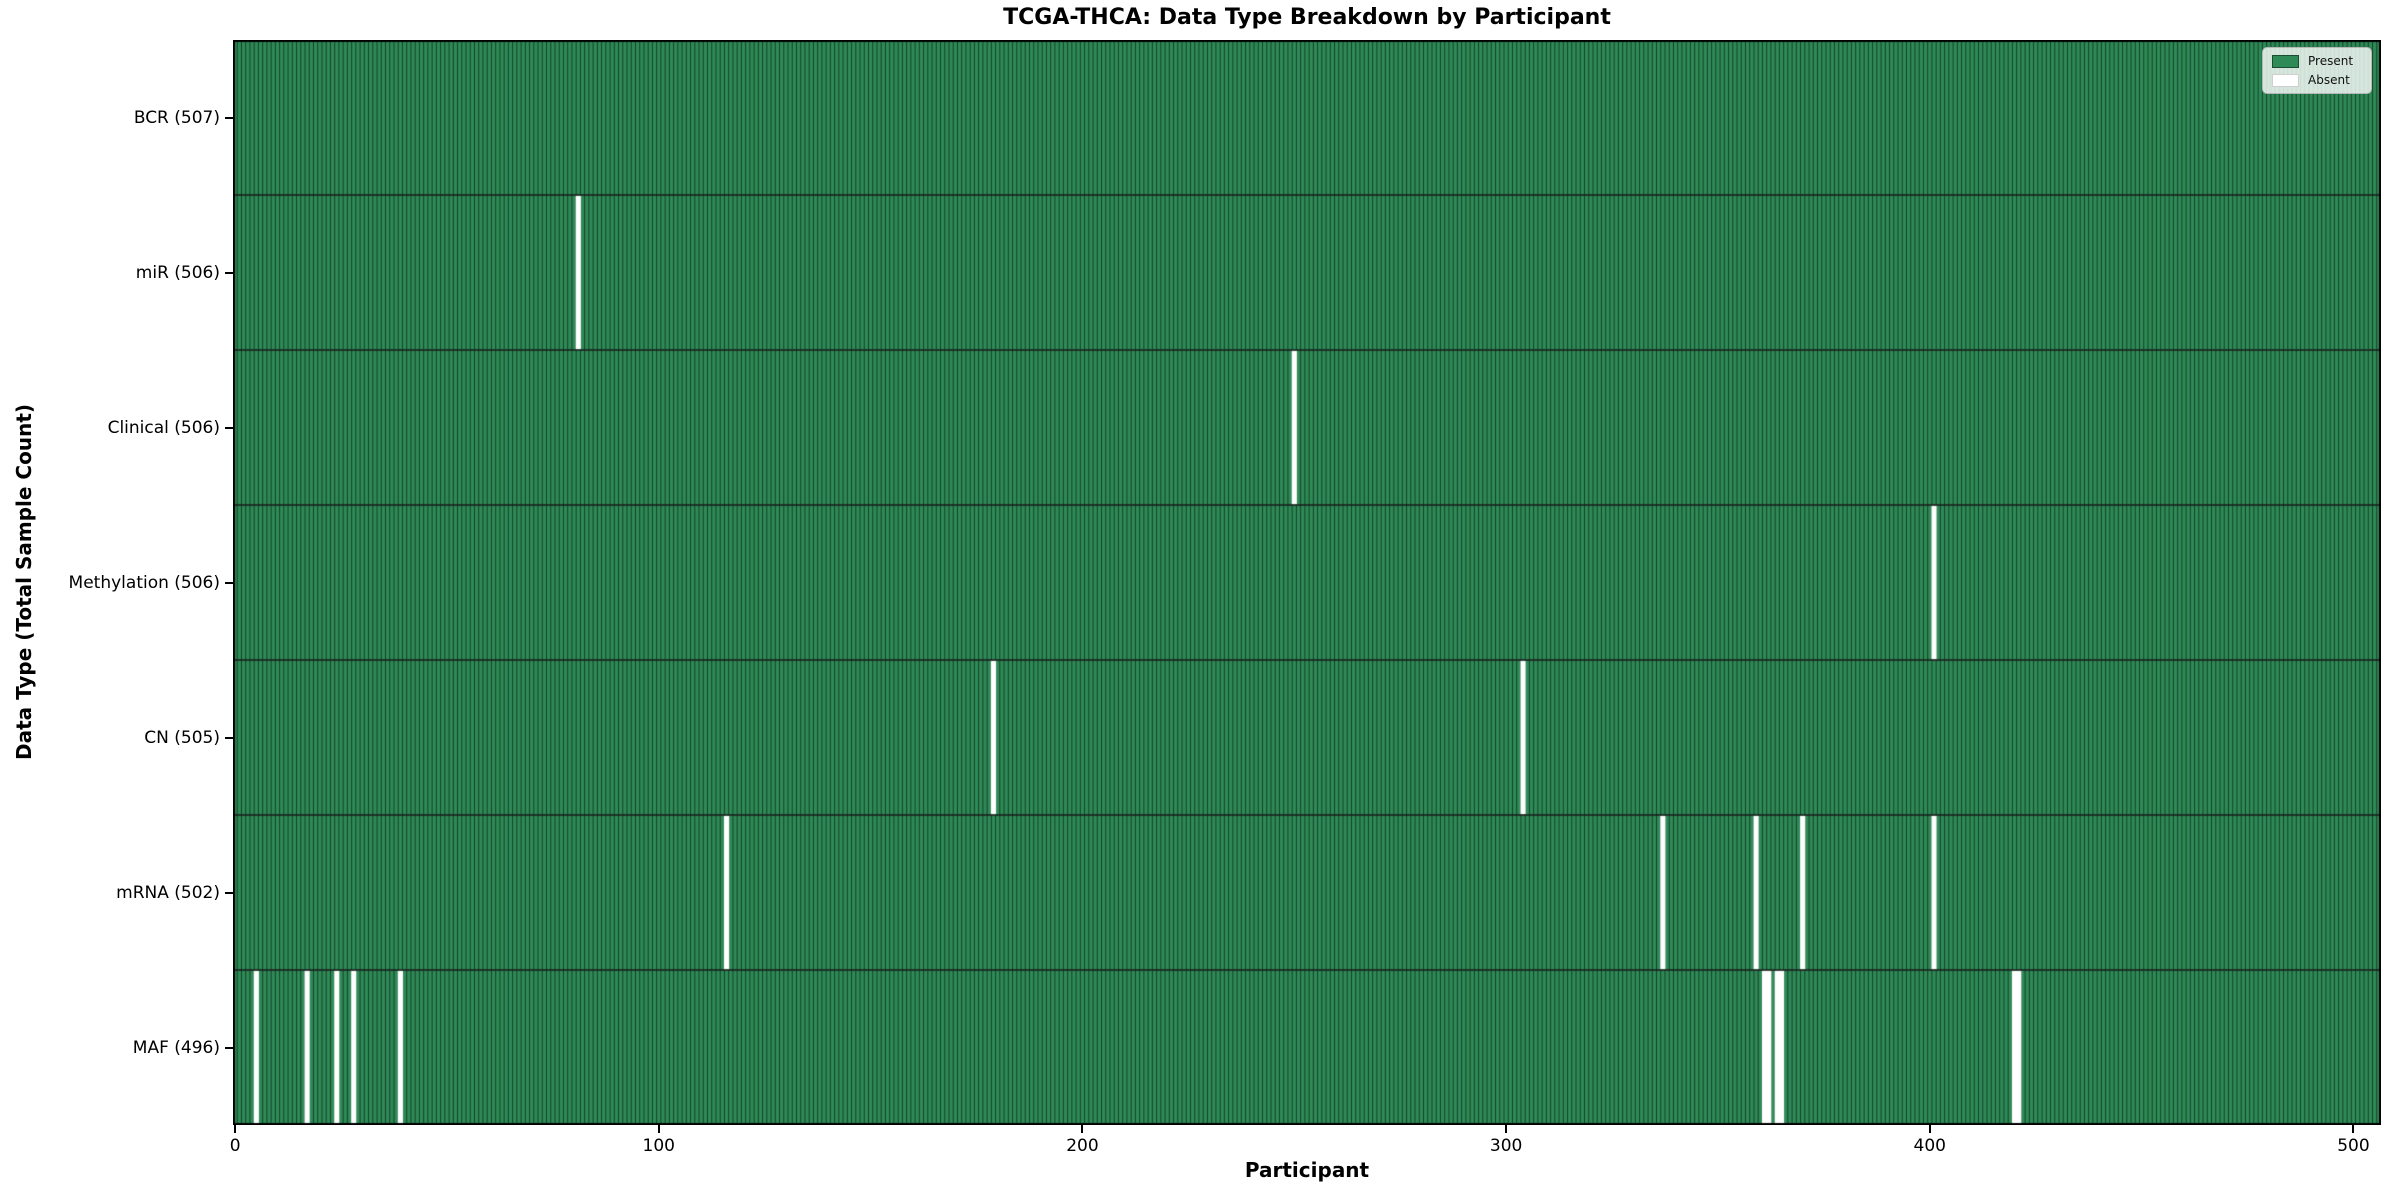  I want to click on legend-entry: Present, so click(2317, 61).